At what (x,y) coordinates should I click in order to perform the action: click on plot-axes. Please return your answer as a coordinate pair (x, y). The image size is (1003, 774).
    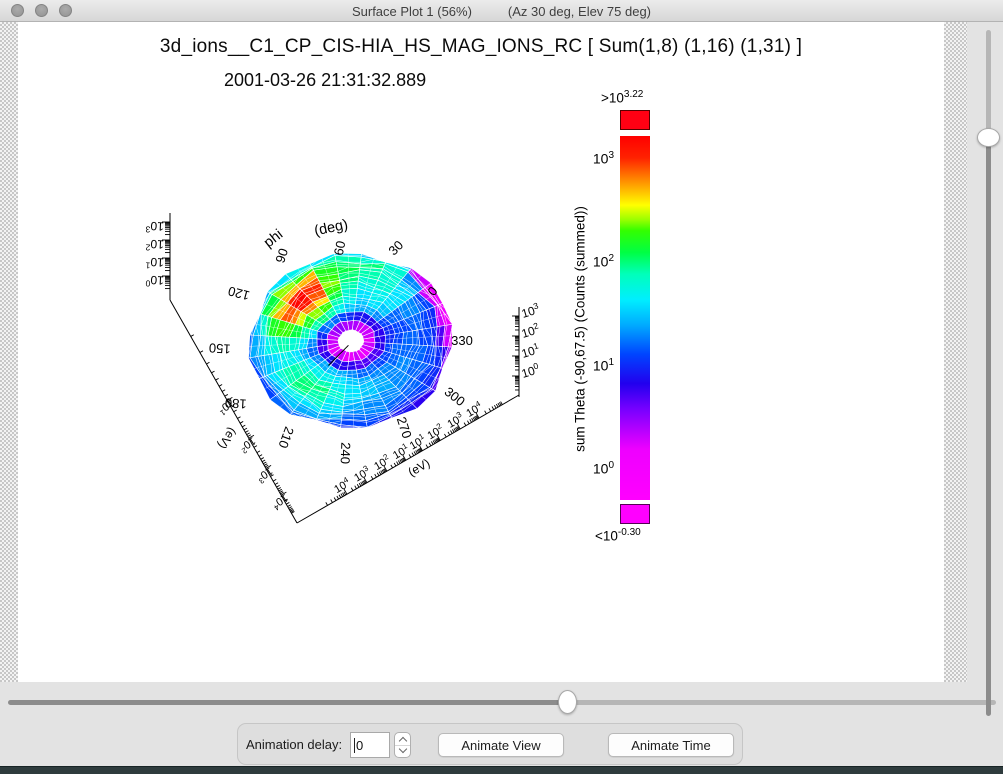
    Looking at the image, I should click on (341, 368).